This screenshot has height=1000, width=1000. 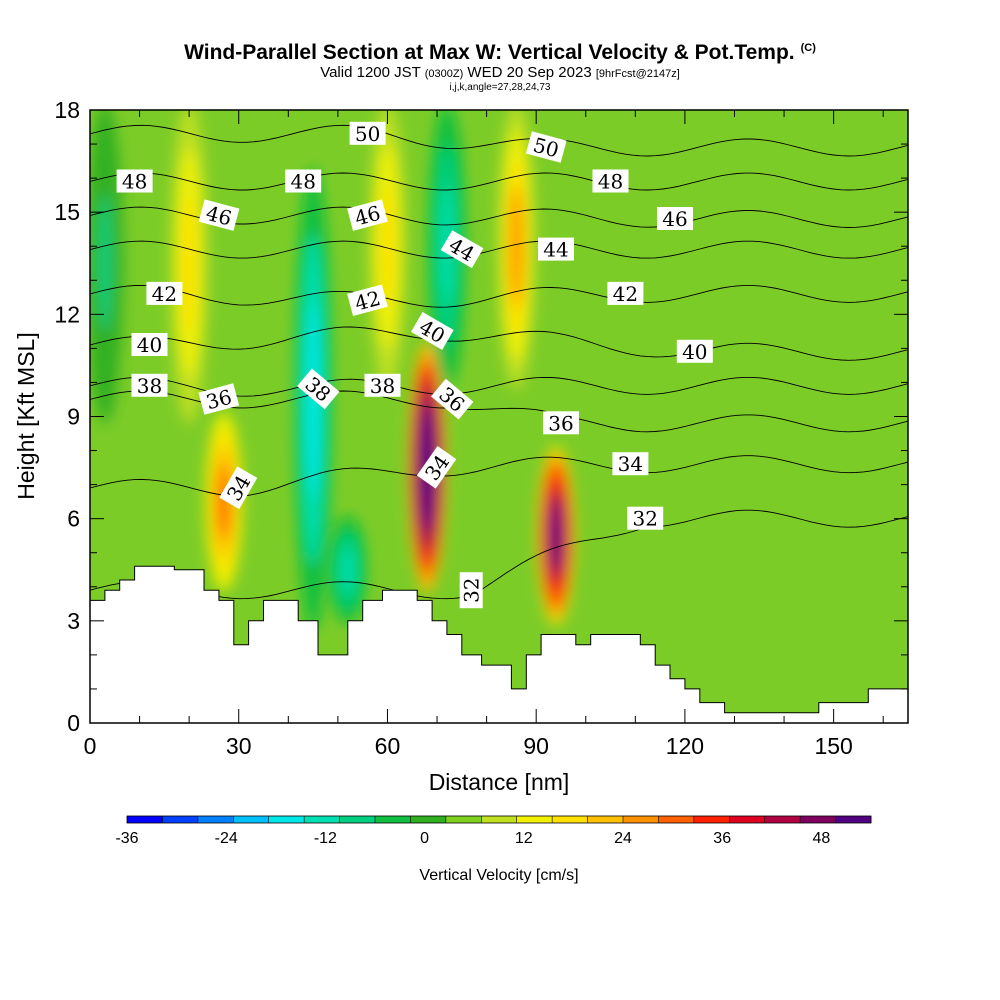 I want to click on colorbar-tick-label: -36, so click(x=126, y=838).